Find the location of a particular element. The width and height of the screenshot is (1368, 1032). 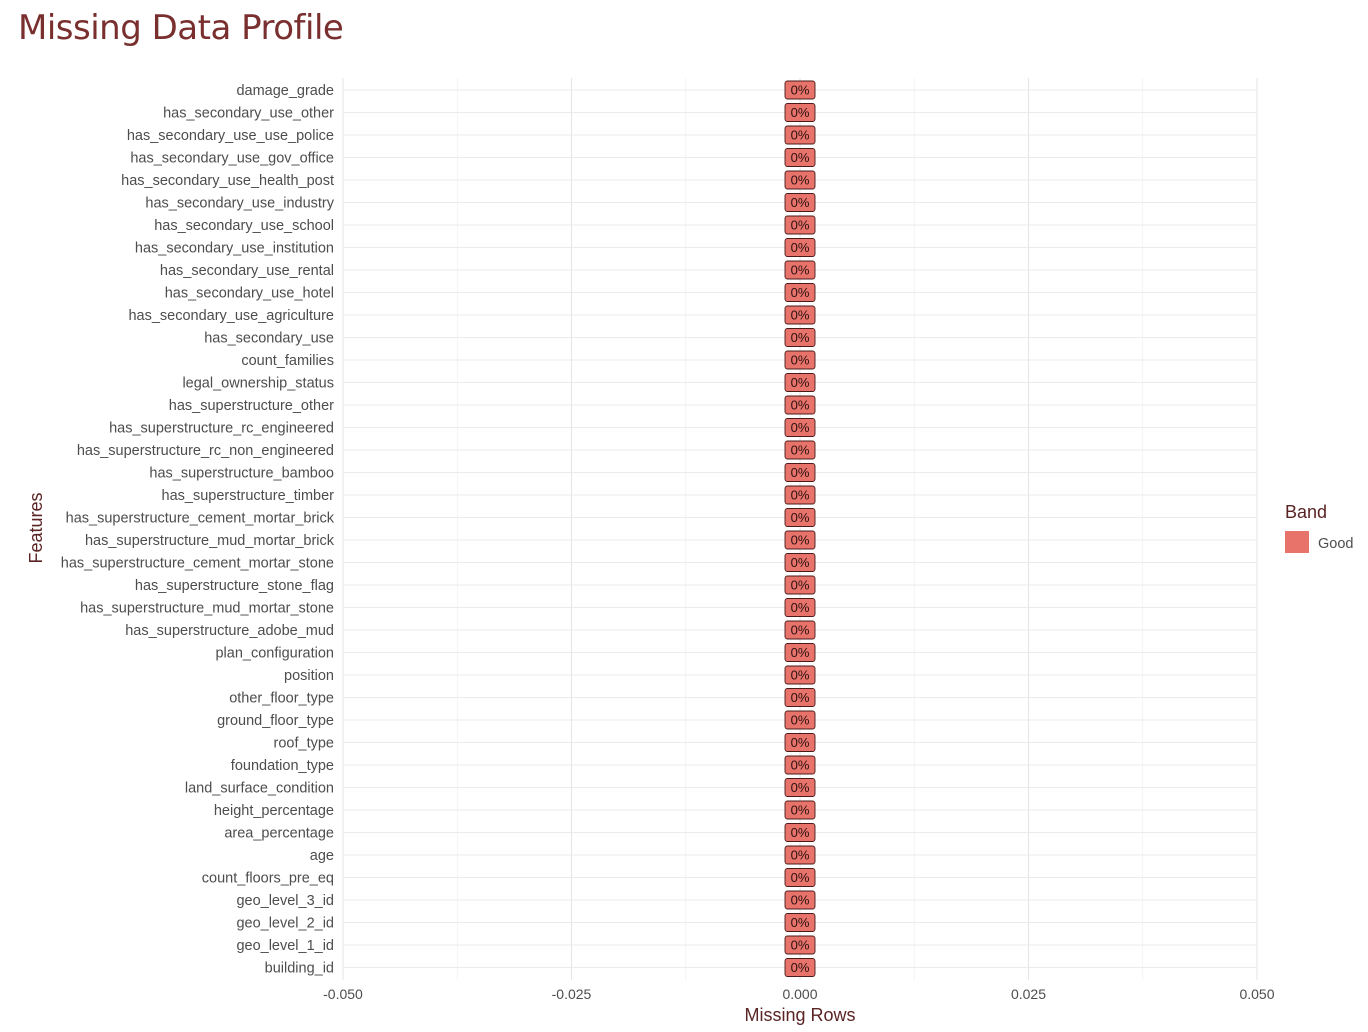

feature-label: has_superstructure_timber is located at coordinates (248, 496).